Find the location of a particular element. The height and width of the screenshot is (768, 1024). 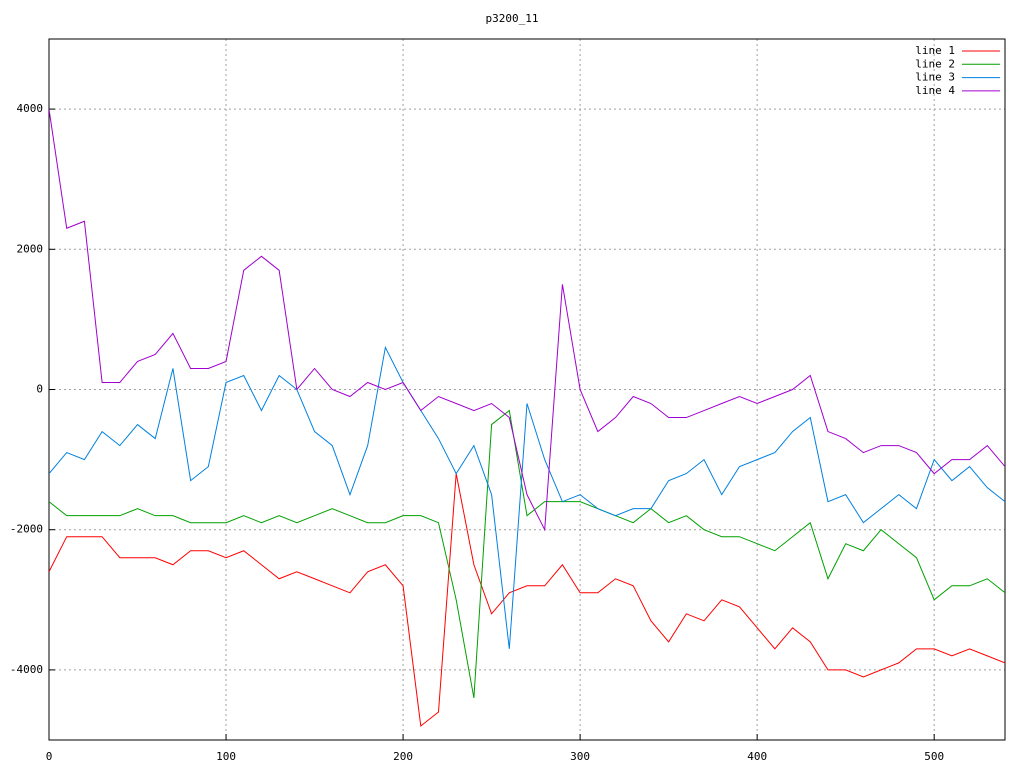

x-tick-label: 400 is located at coordinates (757, 756).